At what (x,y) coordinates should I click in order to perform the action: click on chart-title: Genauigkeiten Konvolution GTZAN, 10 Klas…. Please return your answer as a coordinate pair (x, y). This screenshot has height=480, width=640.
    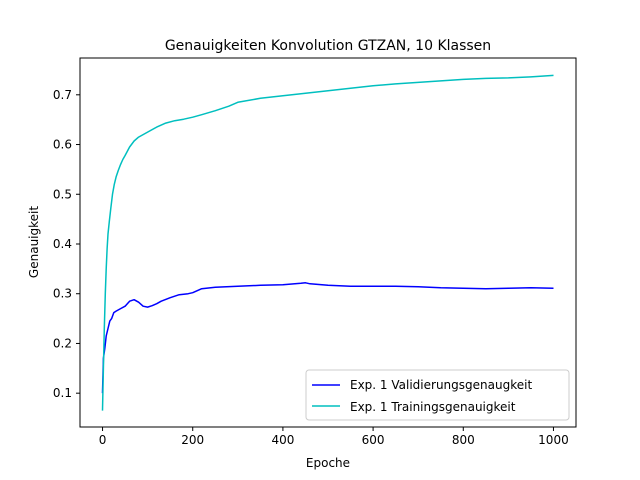
    Looking at the image, I should click on (328, 46).